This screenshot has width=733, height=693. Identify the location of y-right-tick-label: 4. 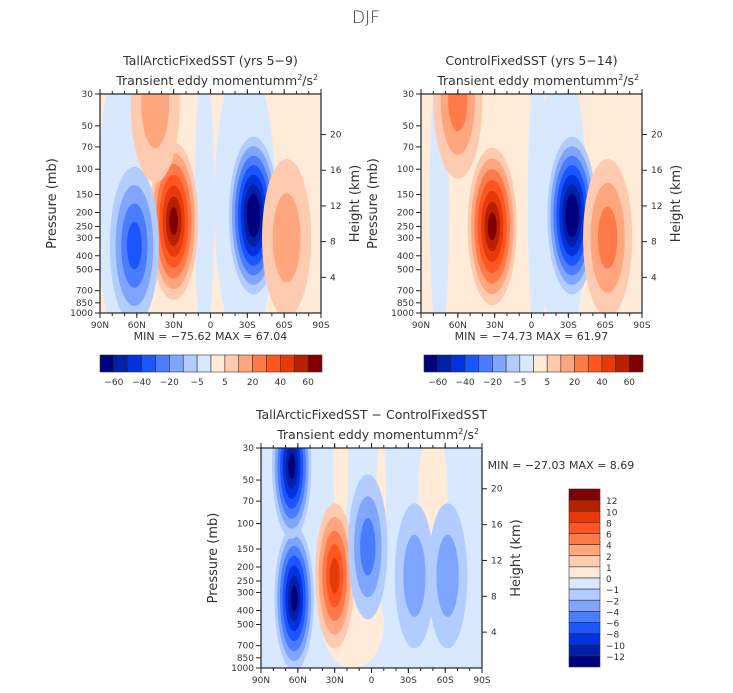
(654, 278).